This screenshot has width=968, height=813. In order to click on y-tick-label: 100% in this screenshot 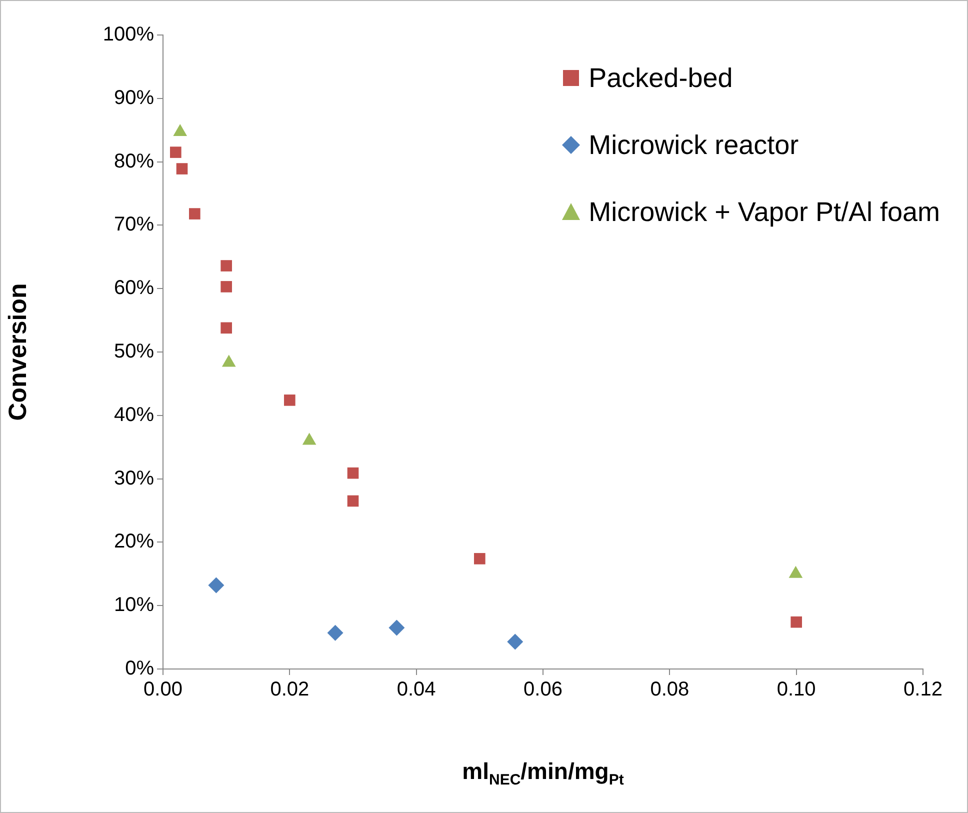, I will do `click(128, 35)`.